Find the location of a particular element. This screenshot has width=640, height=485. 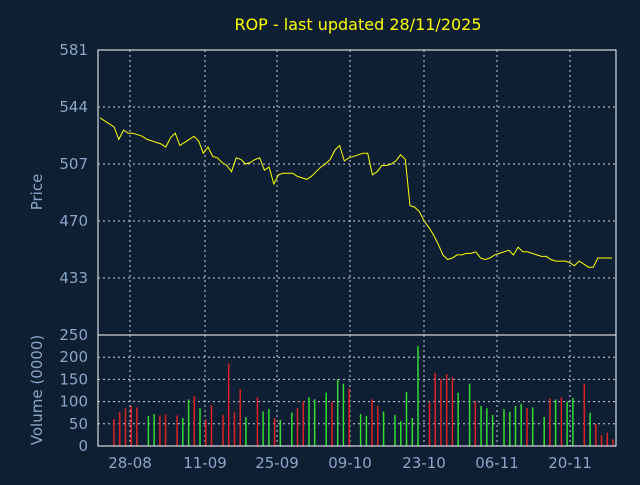

price-y-tick-label: 544 is located at coordinates (73, 107).